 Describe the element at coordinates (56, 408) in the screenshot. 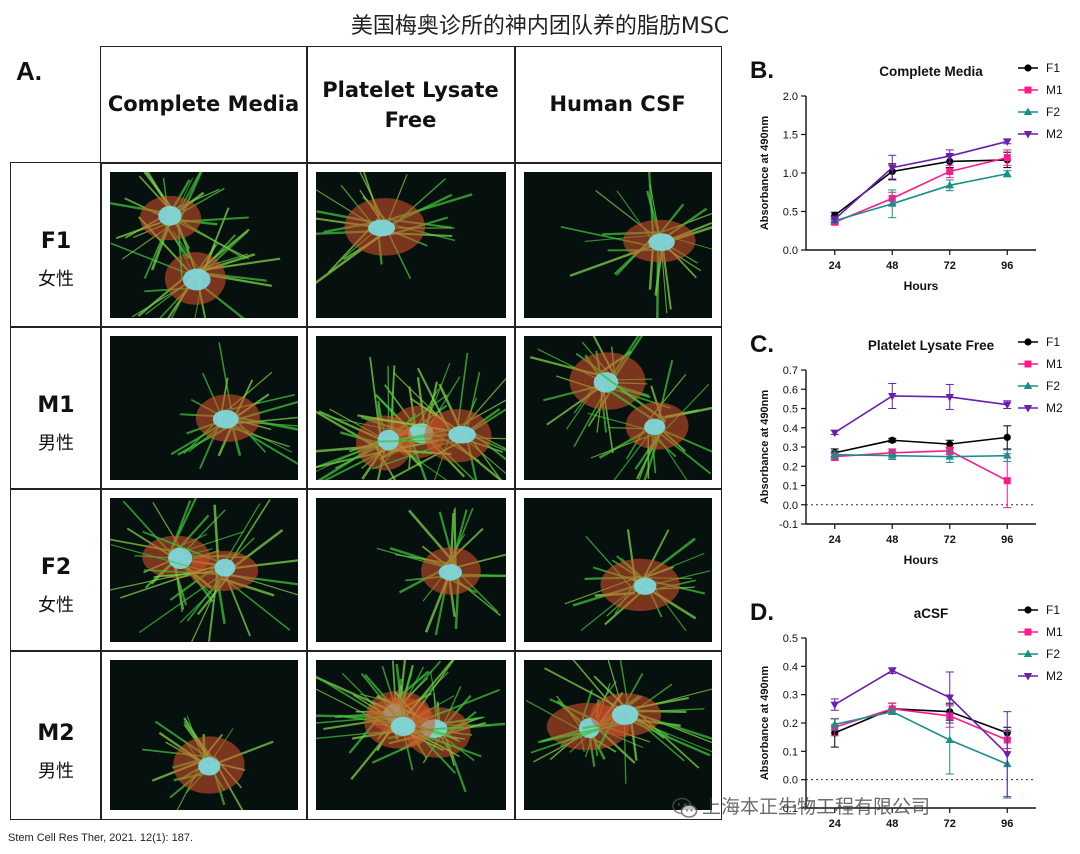

I see `row-label-cell-m1: M1 男性` at that location.